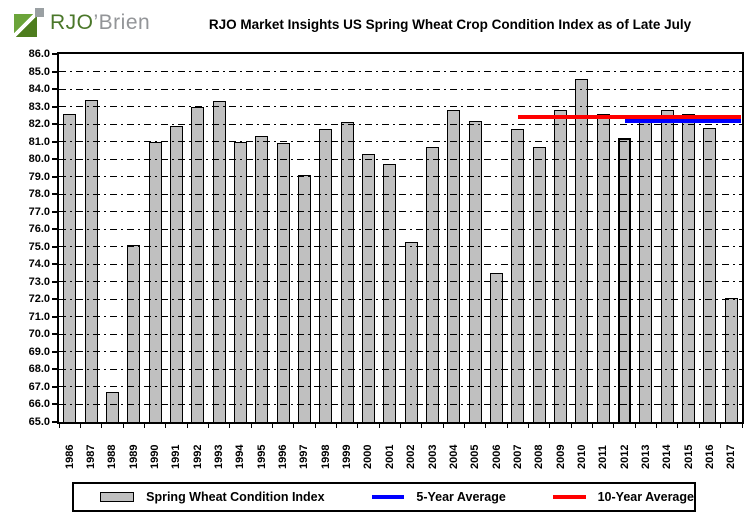 This screenshot has height=516, width=756. What do you see at coordinates (39, 404) in the screenshot?
I see `y-tick-label-66.0: 66.0` at bounding box center [39, 404].